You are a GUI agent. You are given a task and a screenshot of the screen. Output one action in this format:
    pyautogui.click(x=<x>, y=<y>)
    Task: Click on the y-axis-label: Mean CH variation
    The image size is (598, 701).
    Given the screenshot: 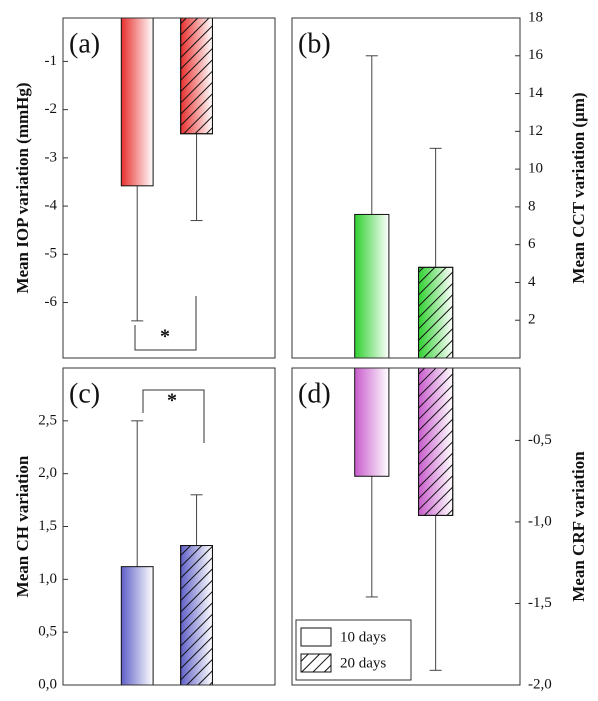 What is the action you would take?
    pyautogui.click(x=22, y=526)
    